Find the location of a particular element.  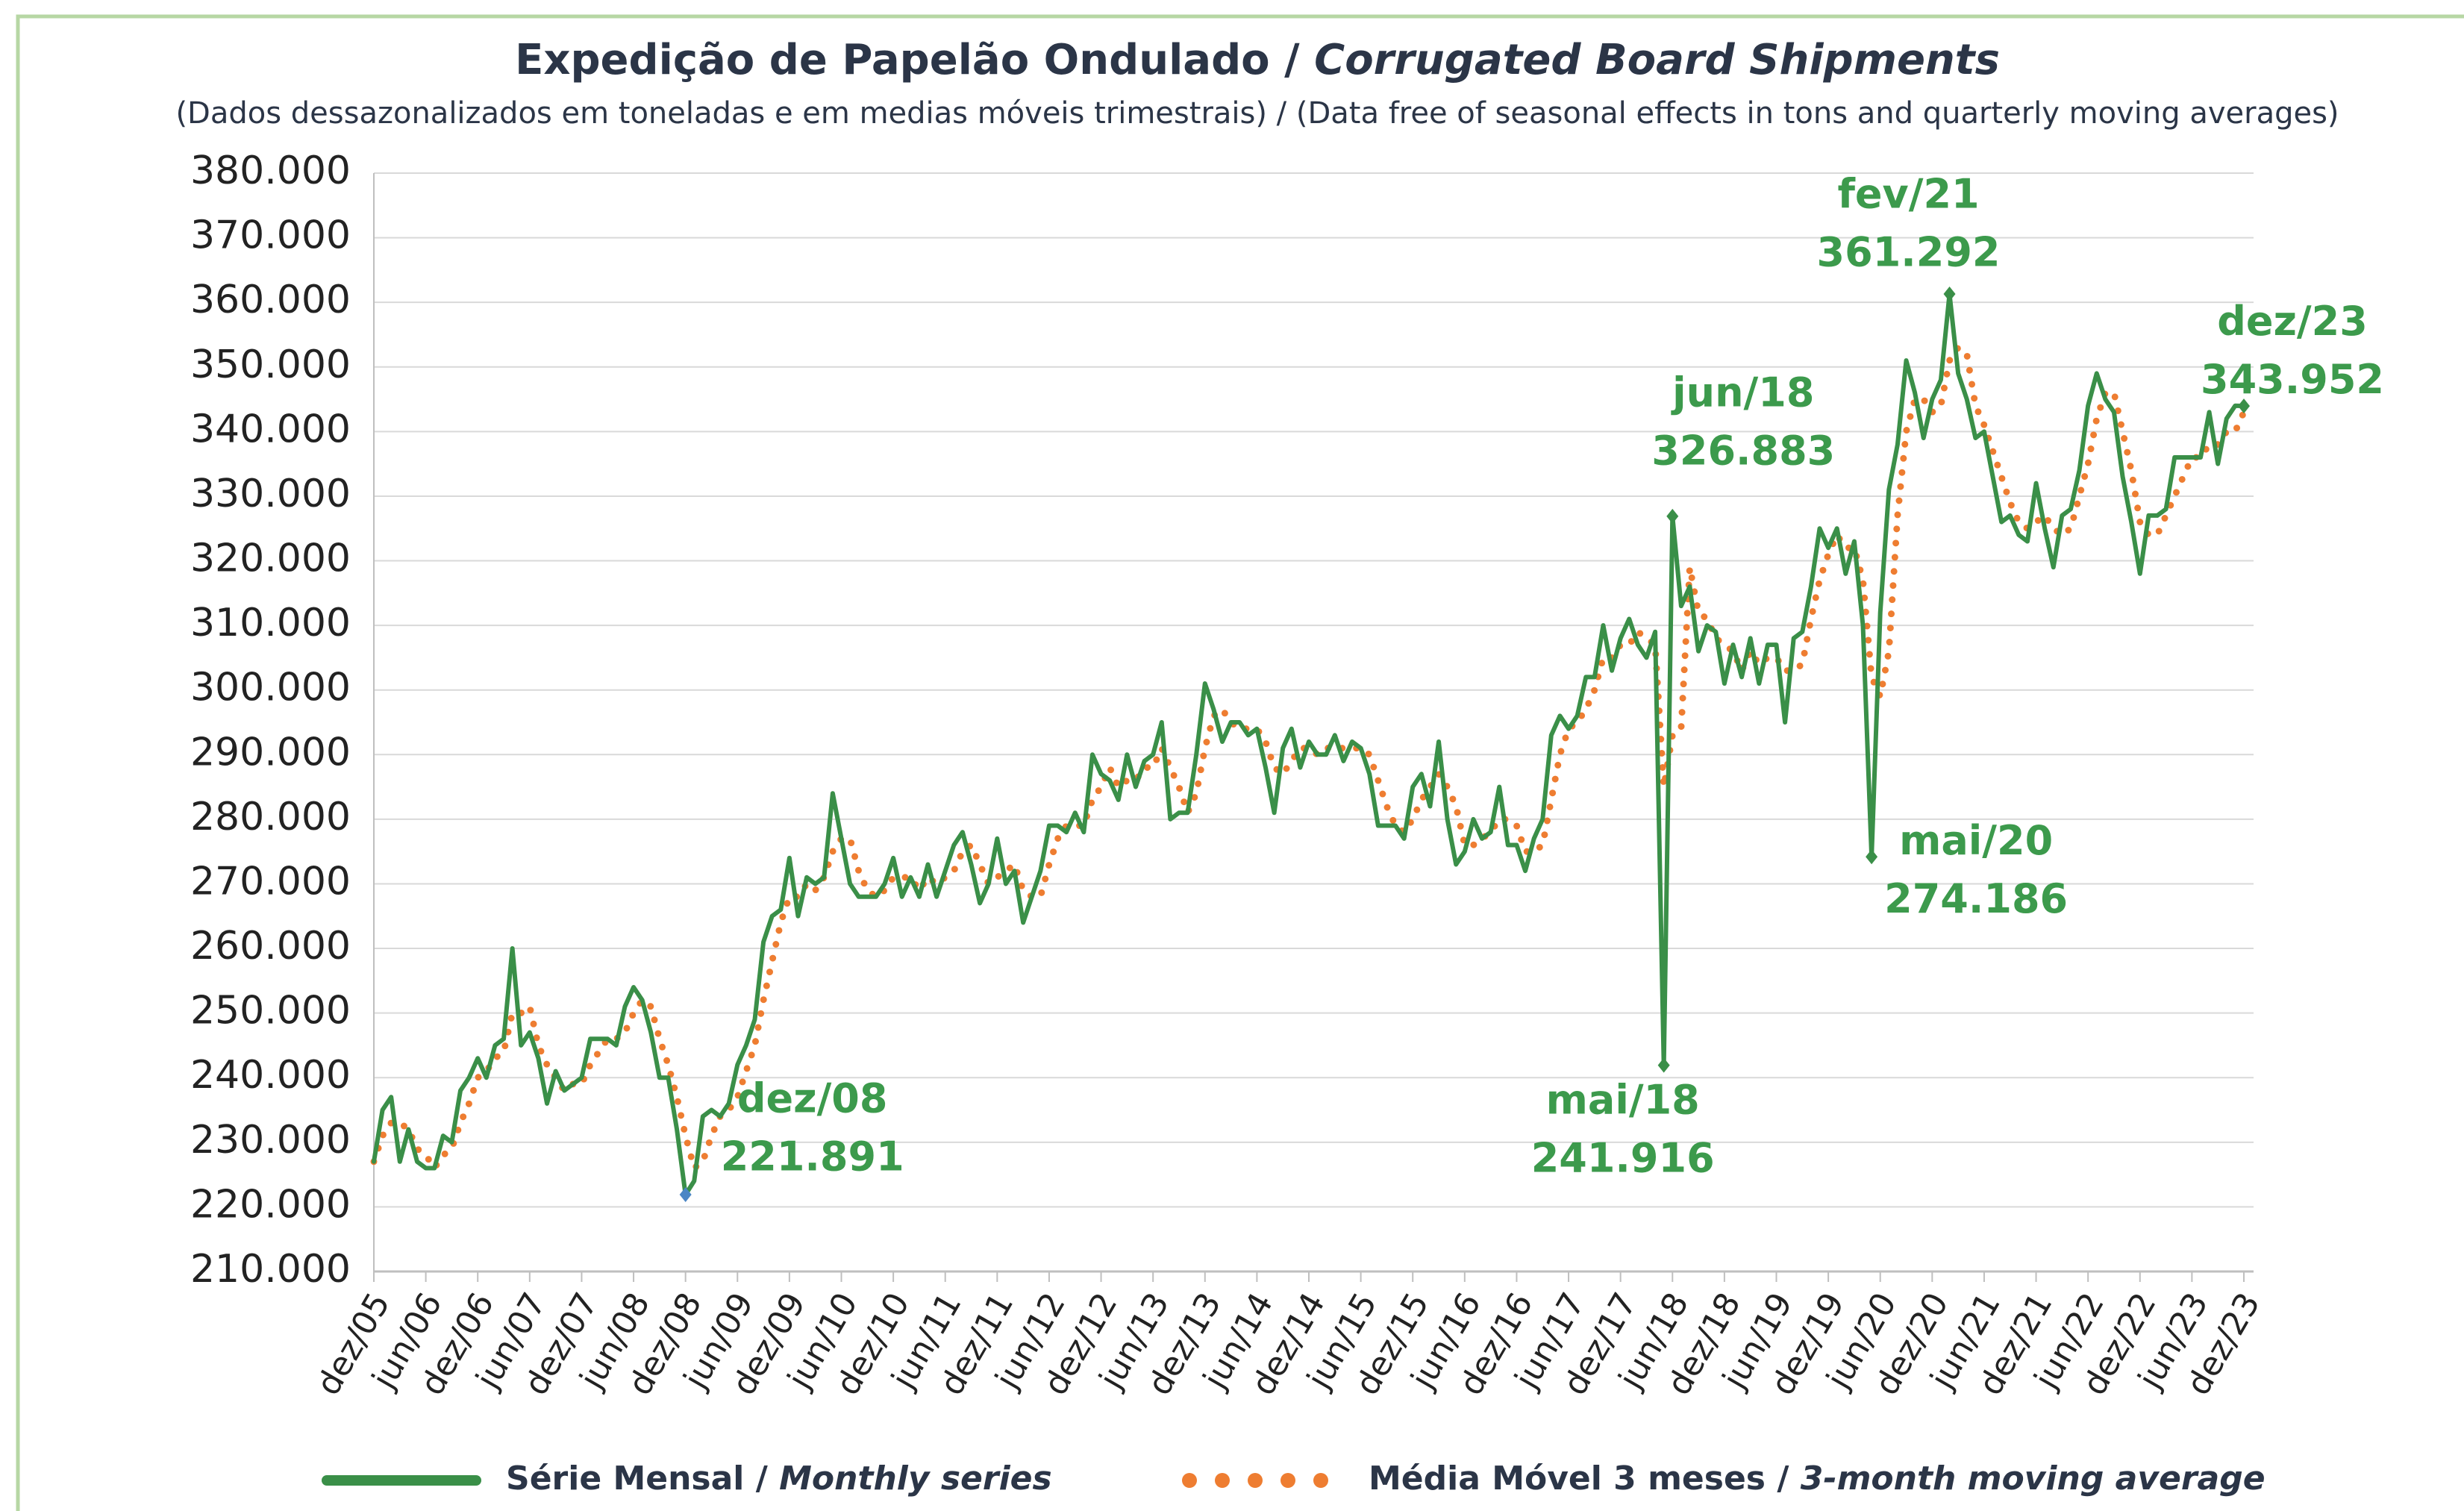

y-tick-label: 350.000 is located at coordinates (270, 364).